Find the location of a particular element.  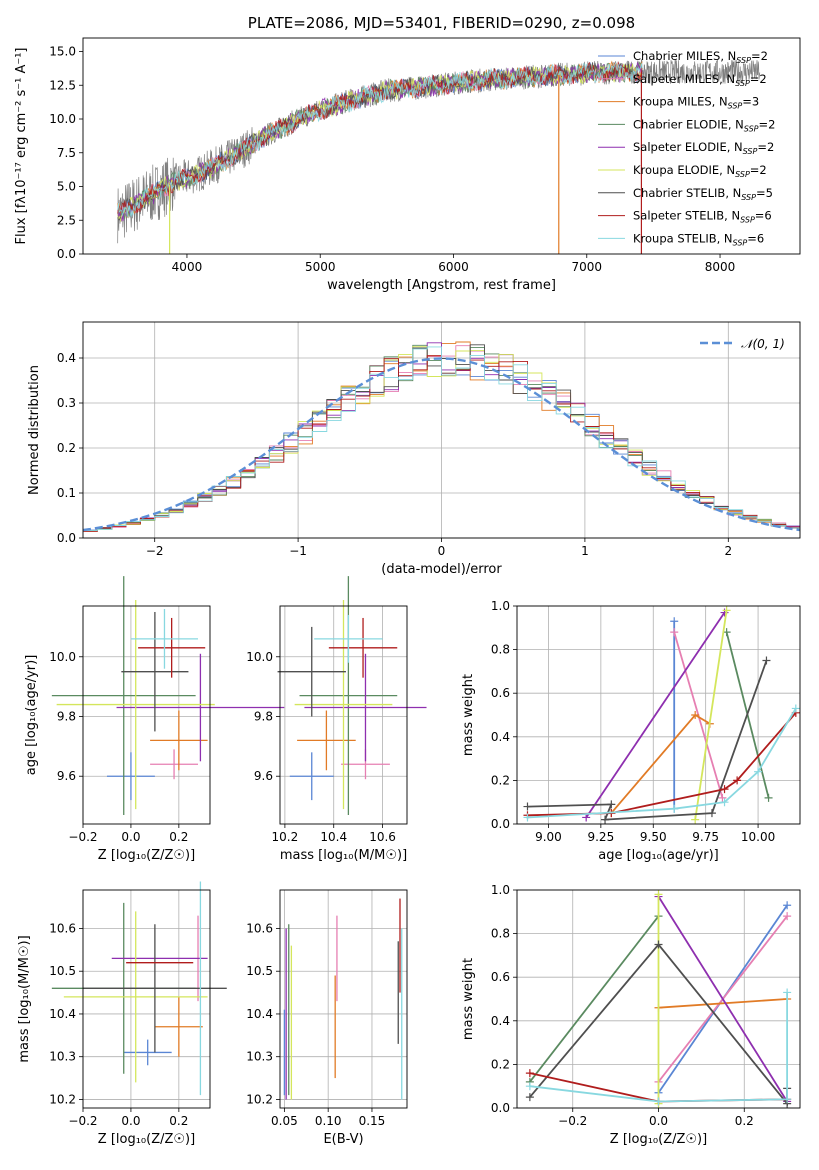

weight_vs_Z-ytick-label: 0.4 is located at coordinates (500, 1021).